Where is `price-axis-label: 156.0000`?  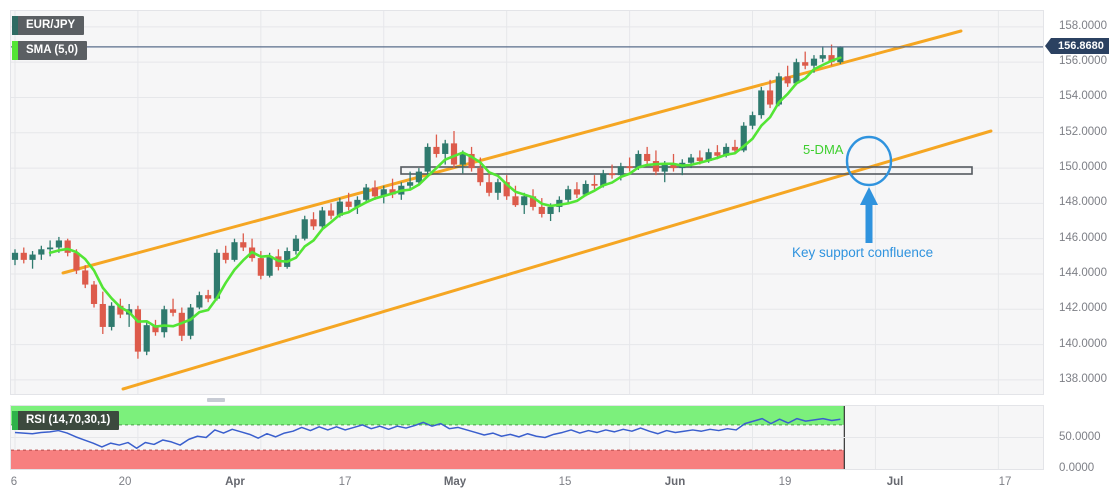 price-axis-label: 156.0000 is located at coordinates (1083, 61).